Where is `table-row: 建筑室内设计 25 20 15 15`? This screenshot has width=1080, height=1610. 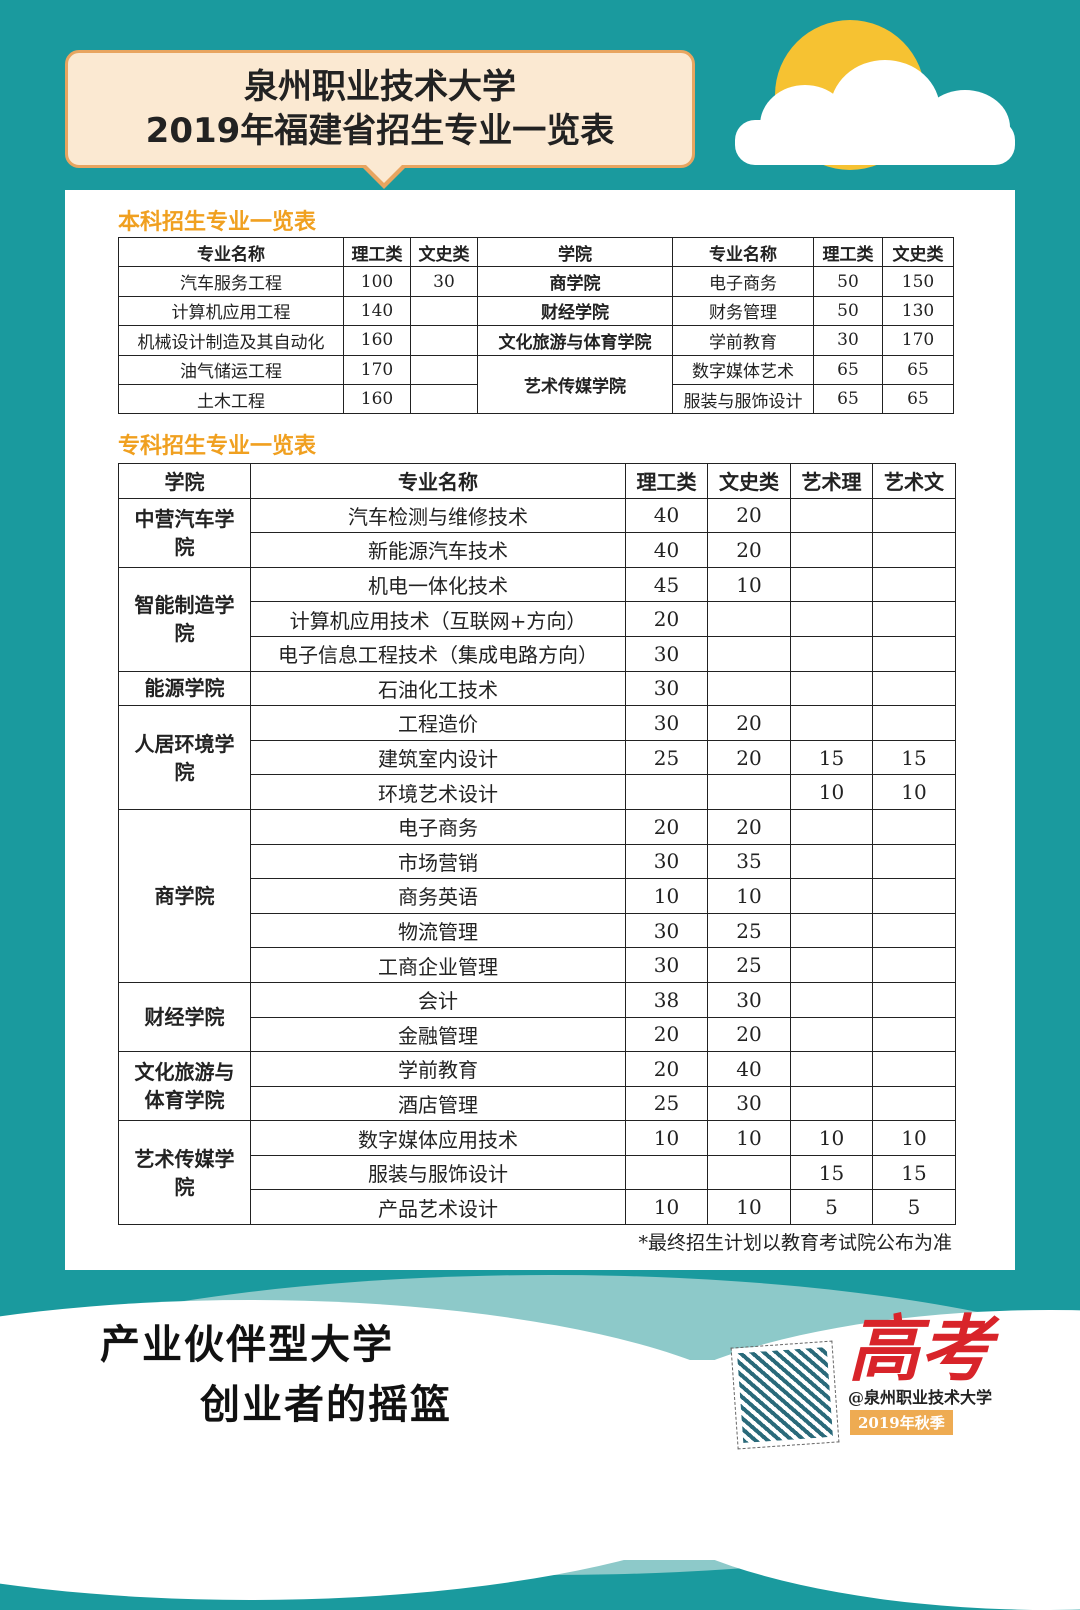 table-row: 建筑室内设计 25 20 15 15 is located at coordinates (537, 757).